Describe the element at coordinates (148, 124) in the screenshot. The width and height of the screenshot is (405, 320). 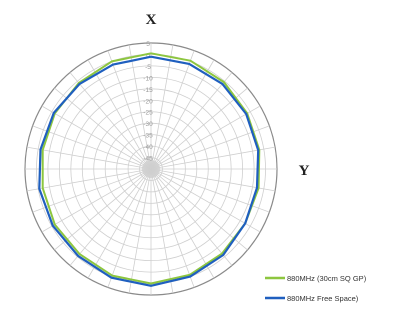
I see `radial-tick-label: -30` at that location.